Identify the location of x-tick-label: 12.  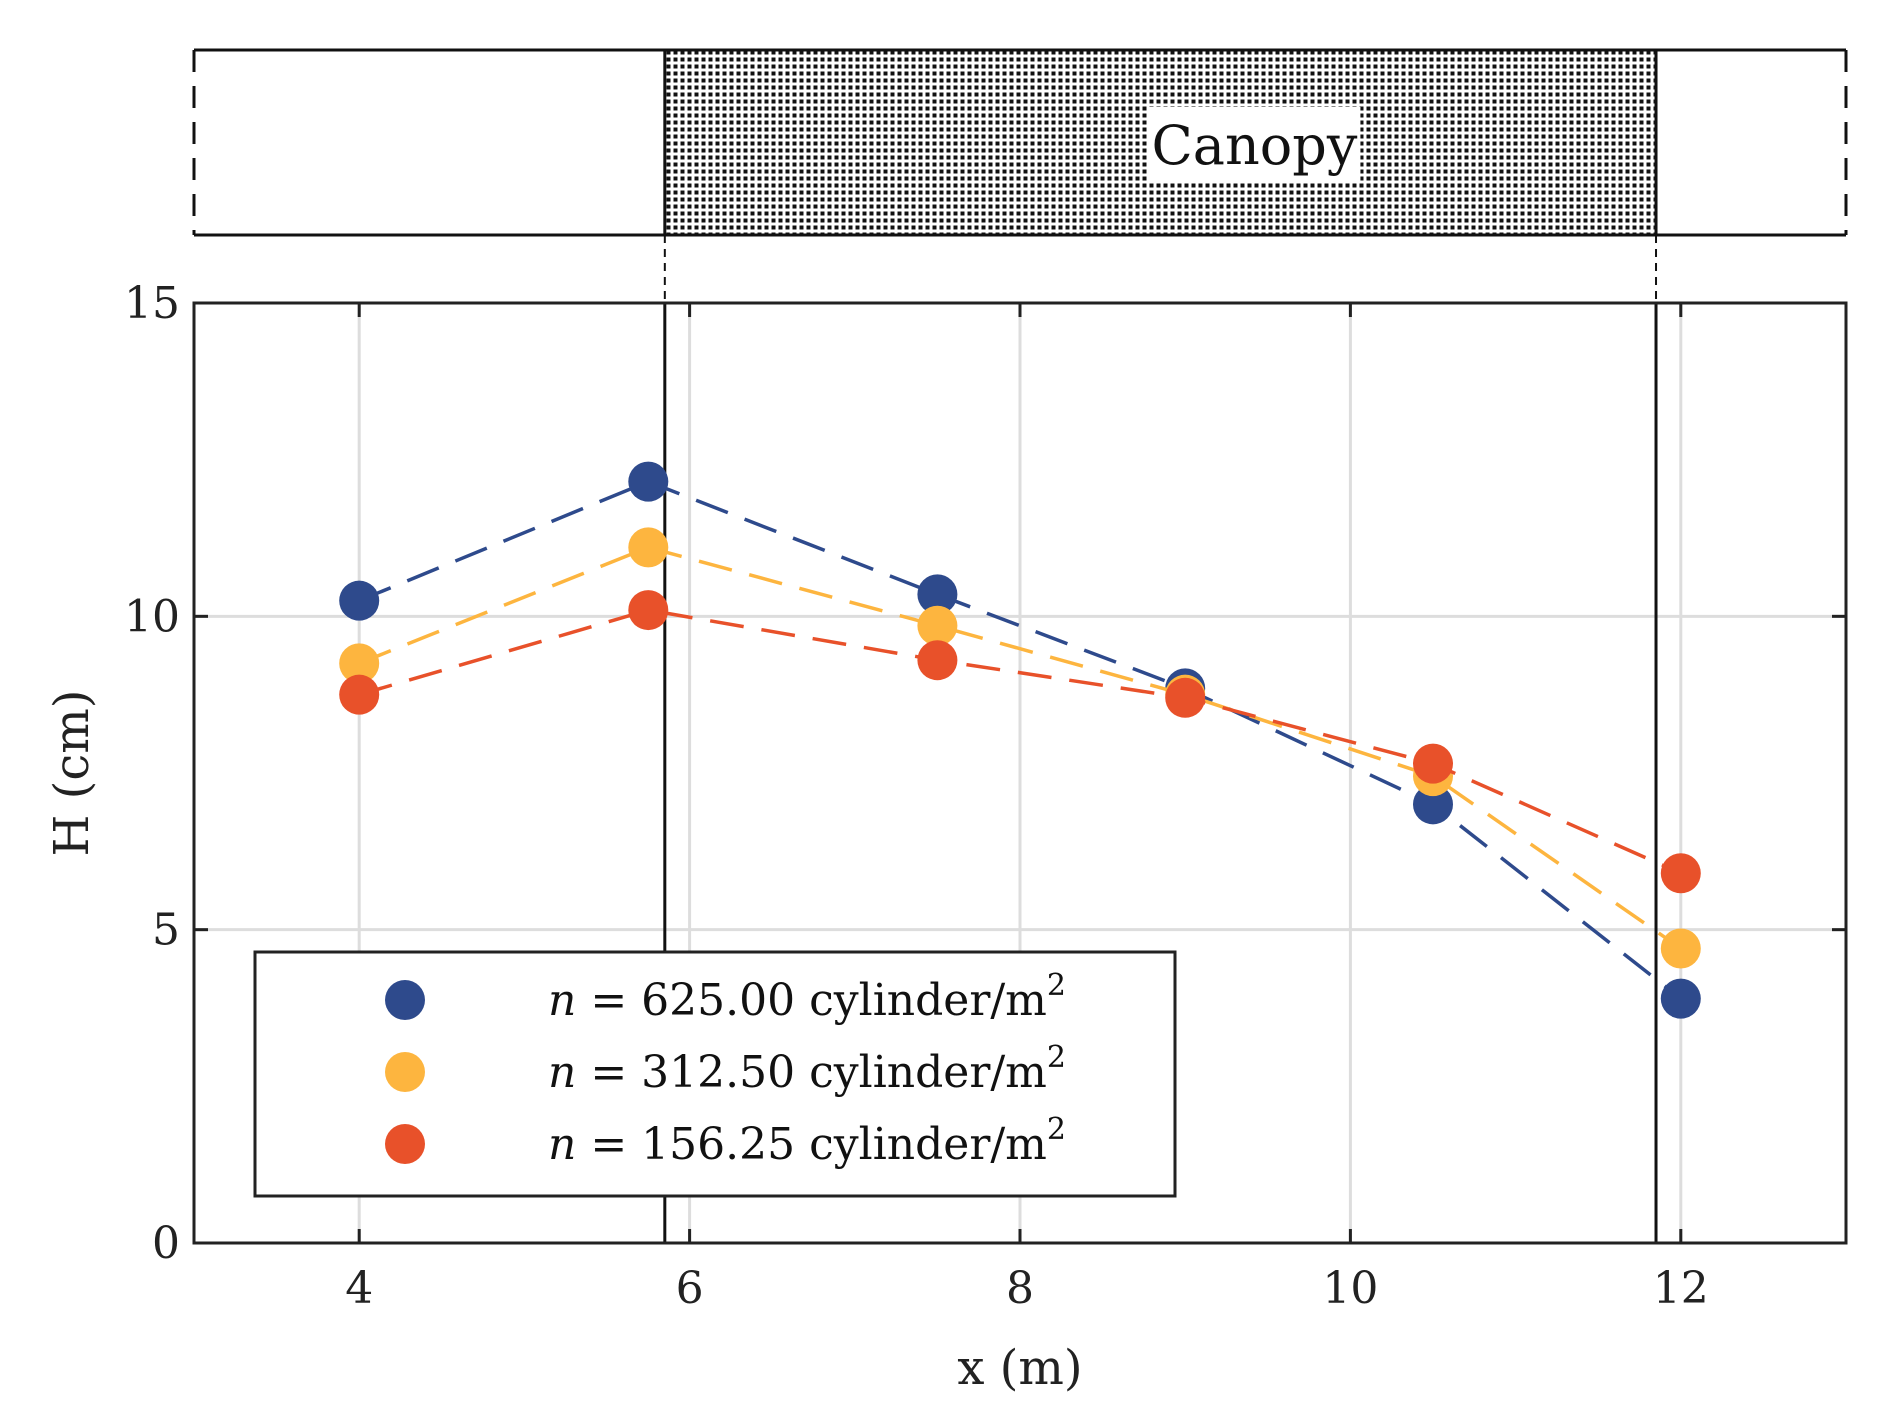
(1681, 1288).